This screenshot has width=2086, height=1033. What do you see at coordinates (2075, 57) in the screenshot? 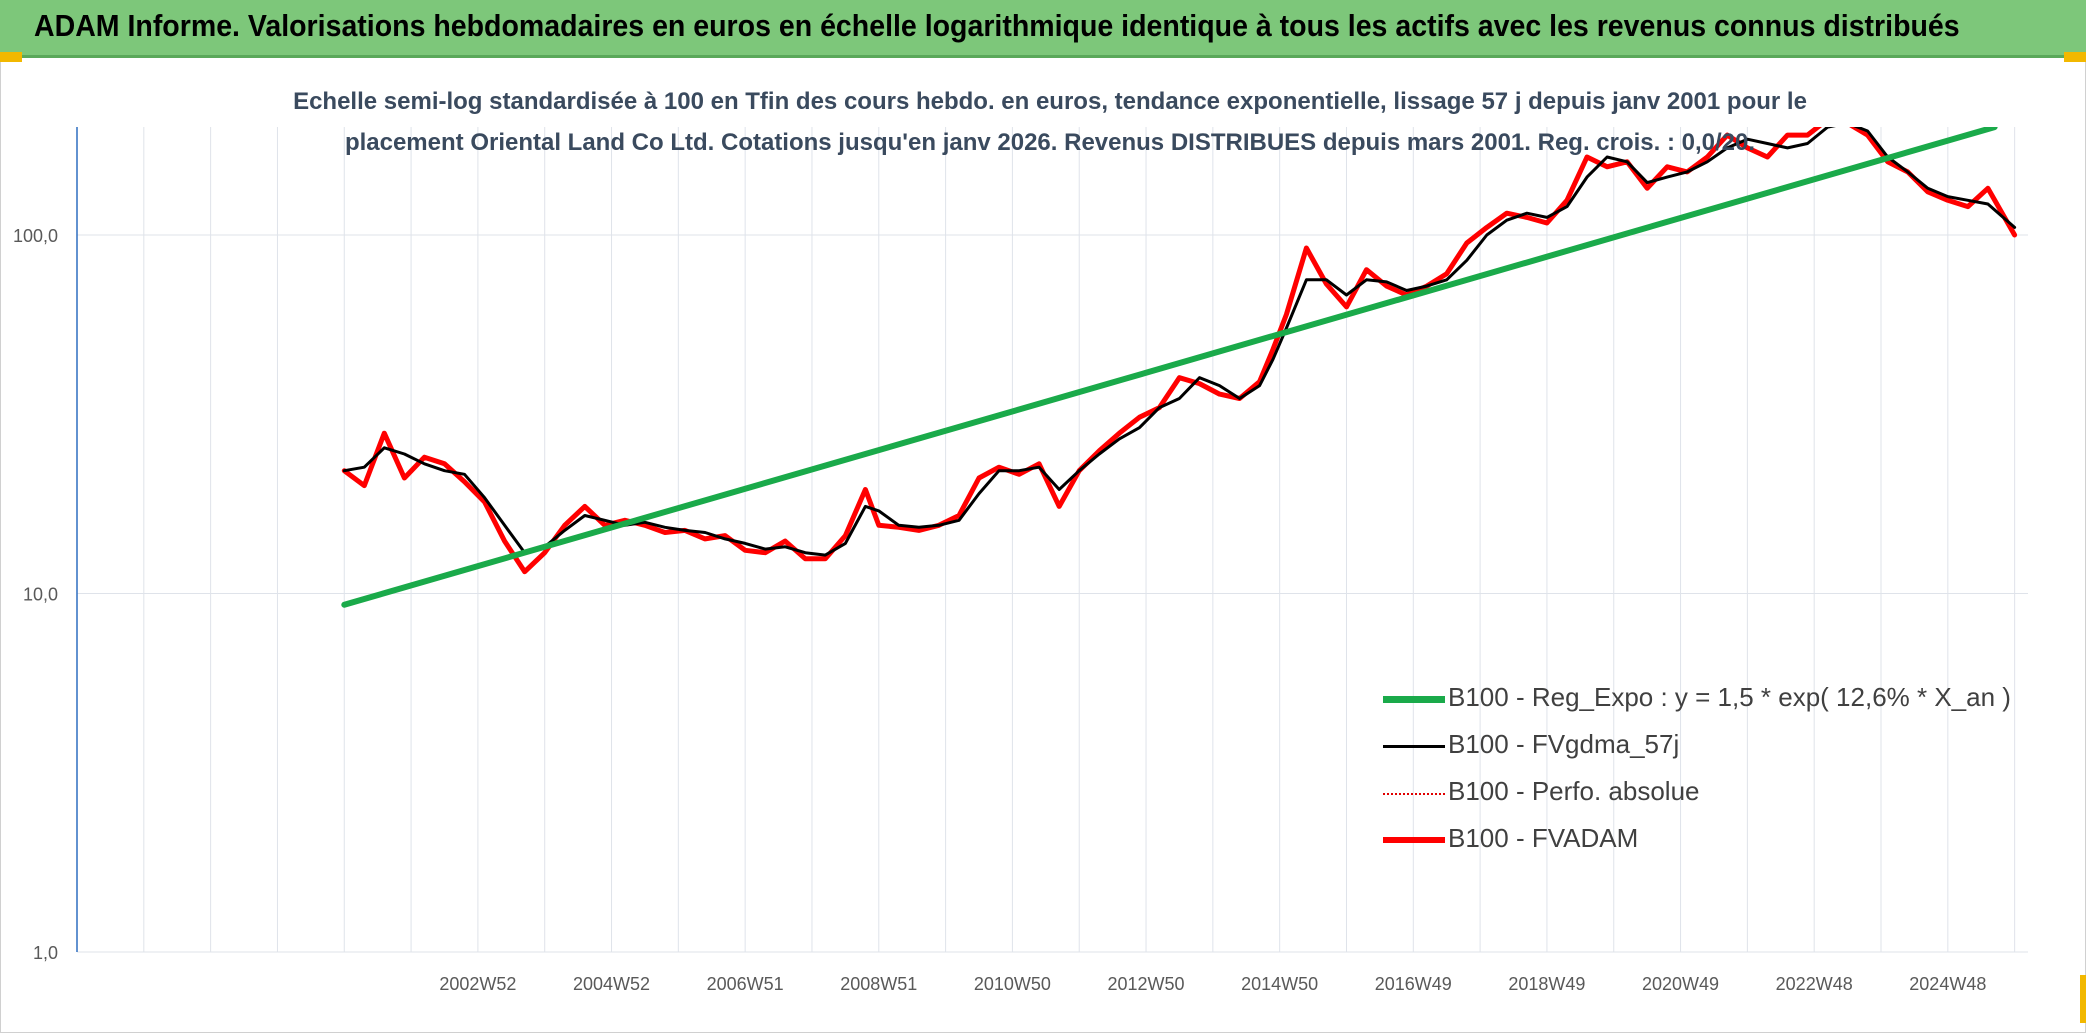
I see `corner-marker-top-right` at bounding box center [2075, 57].